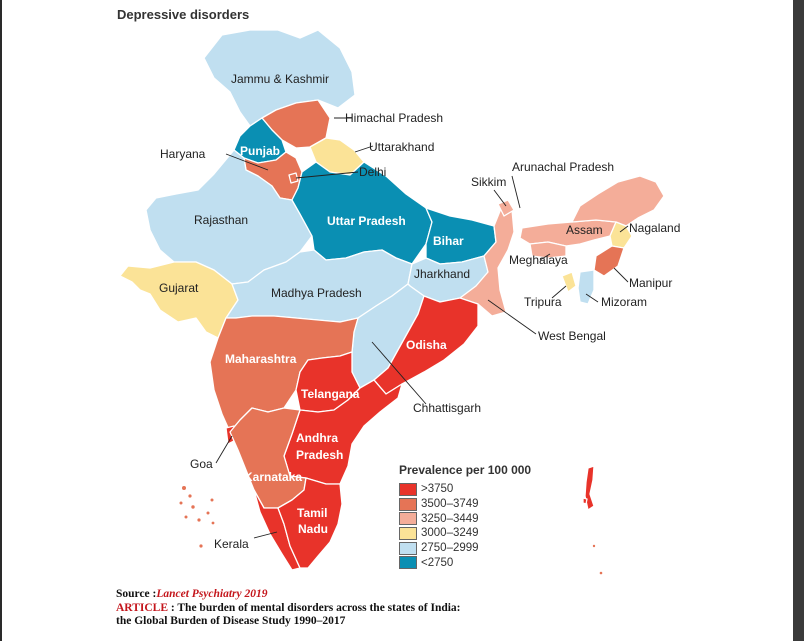 The height and width of the screenshot is (641, 804). I want to click on legend-item: 3500–3749, so click(465, 504).